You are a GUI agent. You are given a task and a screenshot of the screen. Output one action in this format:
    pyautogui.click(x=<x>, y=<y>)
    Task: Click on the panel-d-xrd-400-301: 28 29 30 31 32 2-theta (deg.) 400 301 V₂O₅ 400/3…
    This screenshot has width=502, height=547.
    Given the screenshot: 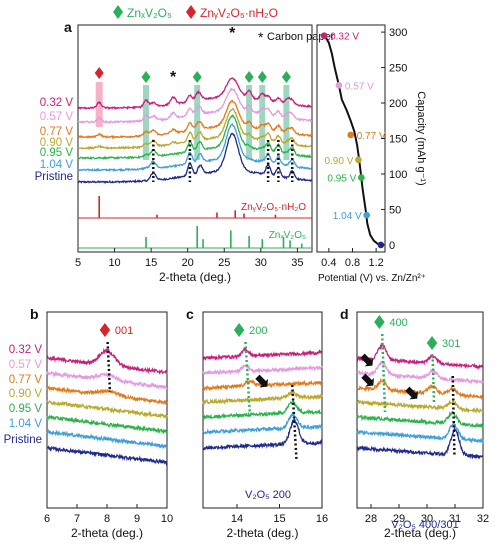 What is the action you would take?
    pyautogui.click(x=422, y=425)
    